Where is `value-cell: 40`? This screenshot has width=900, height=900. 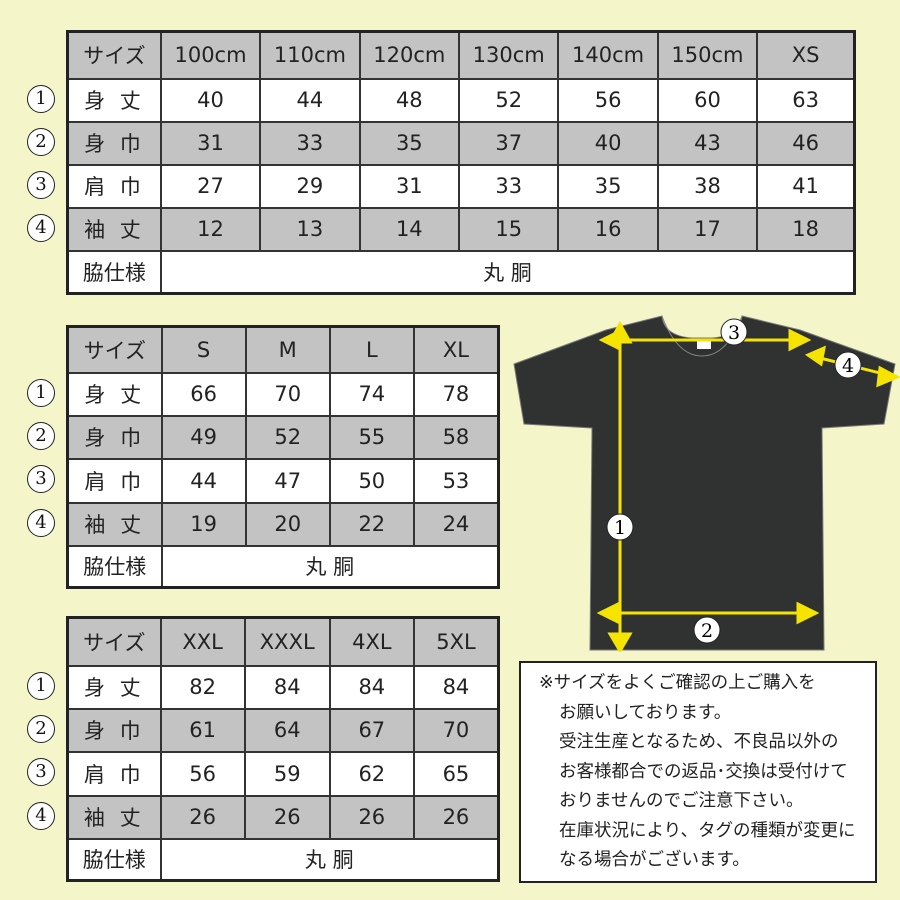 value-cell: 40 is located at coordinates (210, 100).